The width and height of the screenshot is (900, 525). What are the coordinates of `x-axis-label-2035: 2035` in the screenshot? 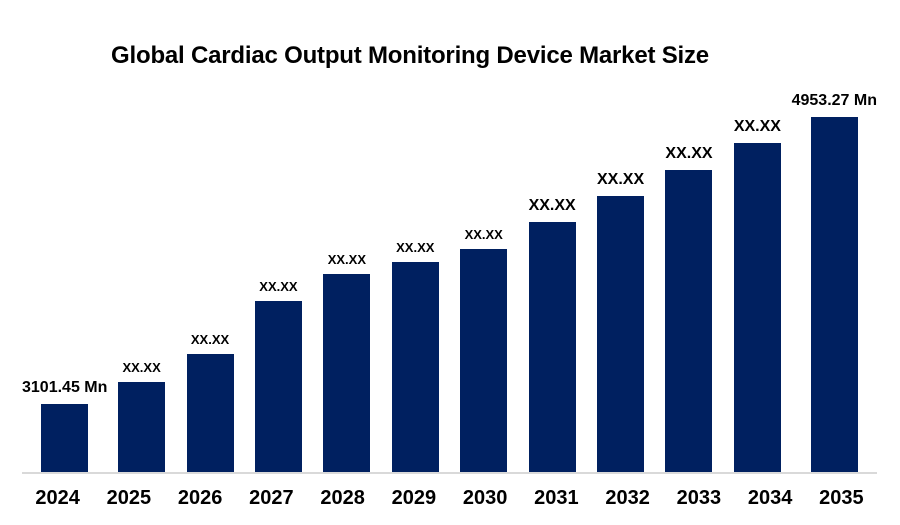 It's located at (841, 498).